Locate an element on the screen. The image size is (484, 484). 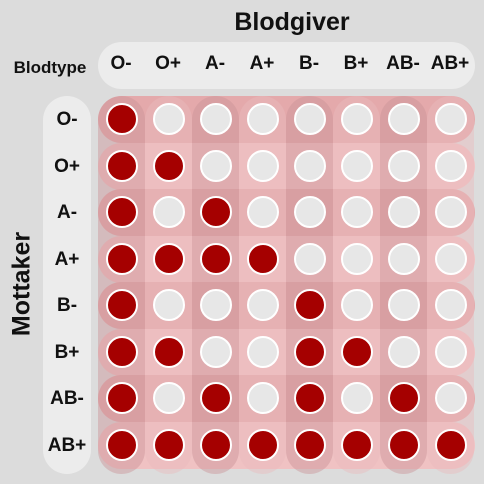
cell-A+-from-A--compatible is located at coordinates (215, 258).